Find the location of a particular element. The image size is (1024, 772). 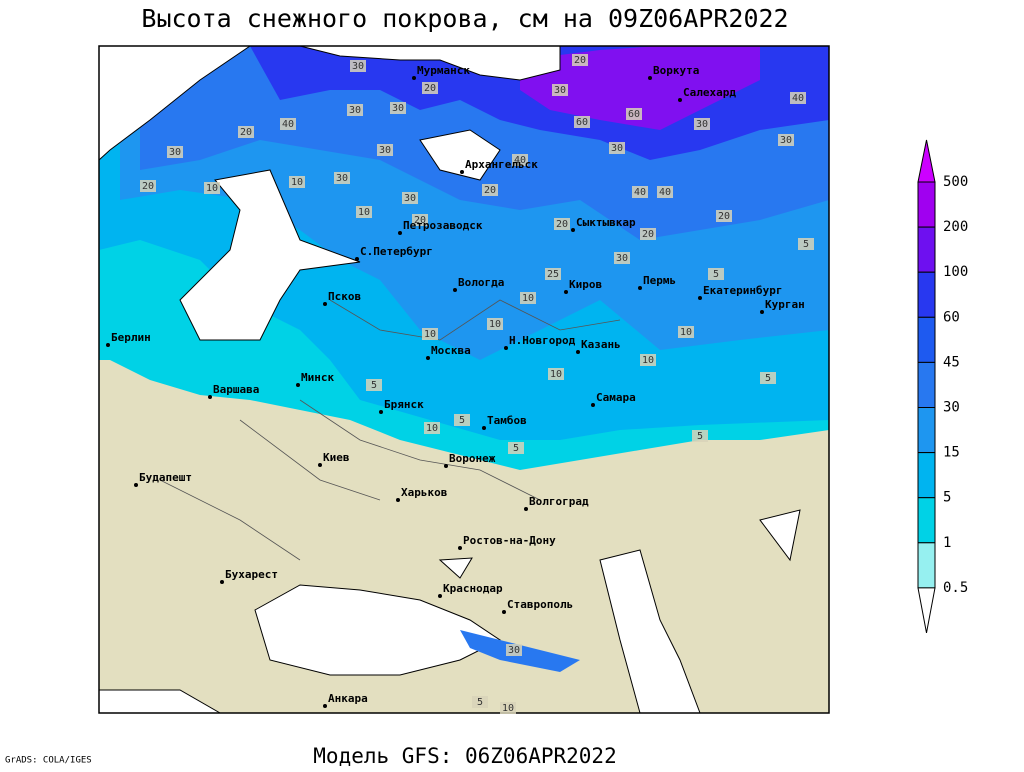

city-label: Пермь is located at coordinates (659, 280).